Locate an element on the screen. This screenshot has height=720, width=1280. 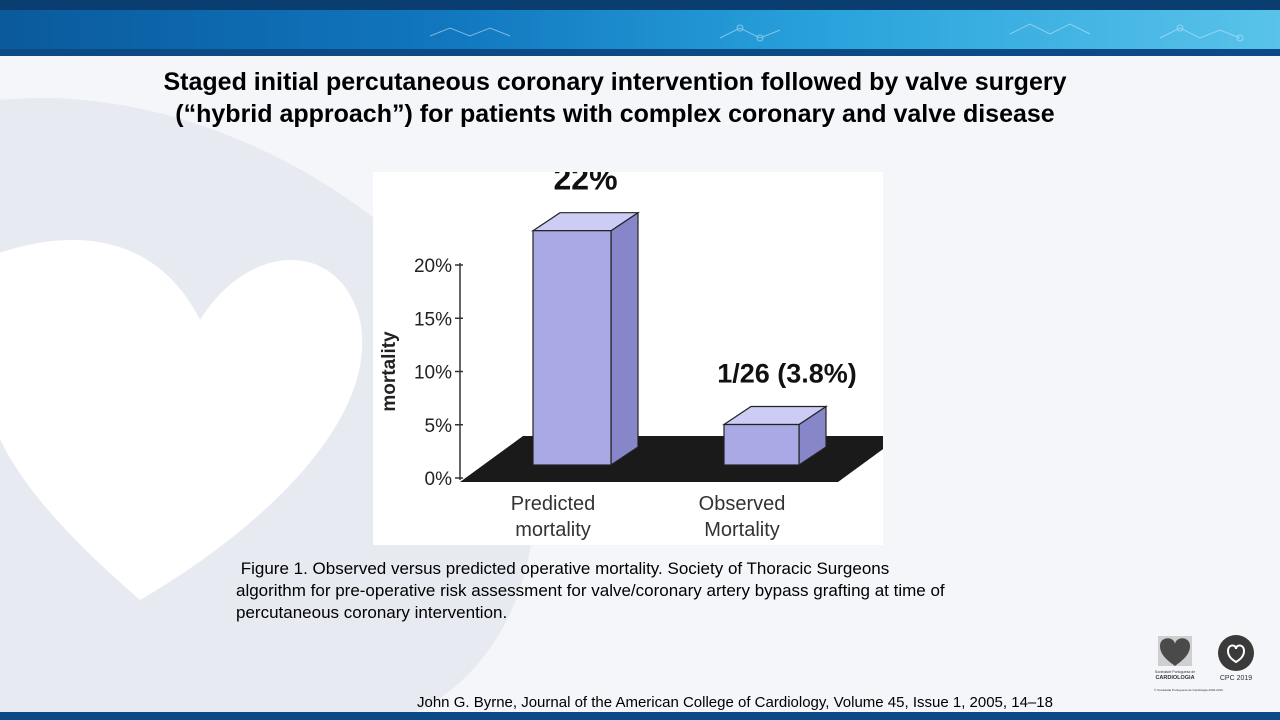
molecule-pattern is located at coordinates (836, 32).